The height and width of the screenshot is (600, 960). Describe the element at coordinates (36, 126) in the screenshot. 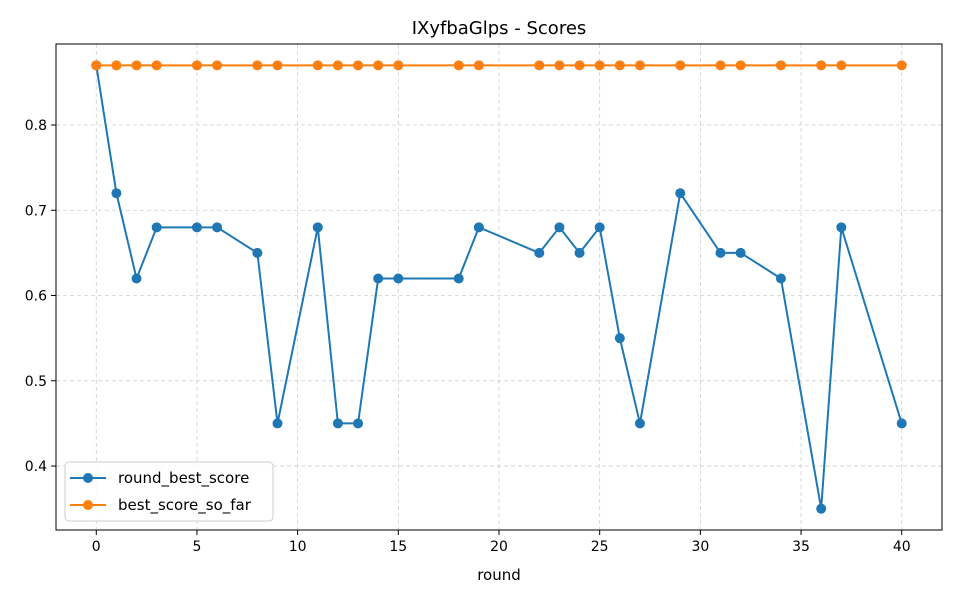

I see `y-tick-label: 0.8` at that location.